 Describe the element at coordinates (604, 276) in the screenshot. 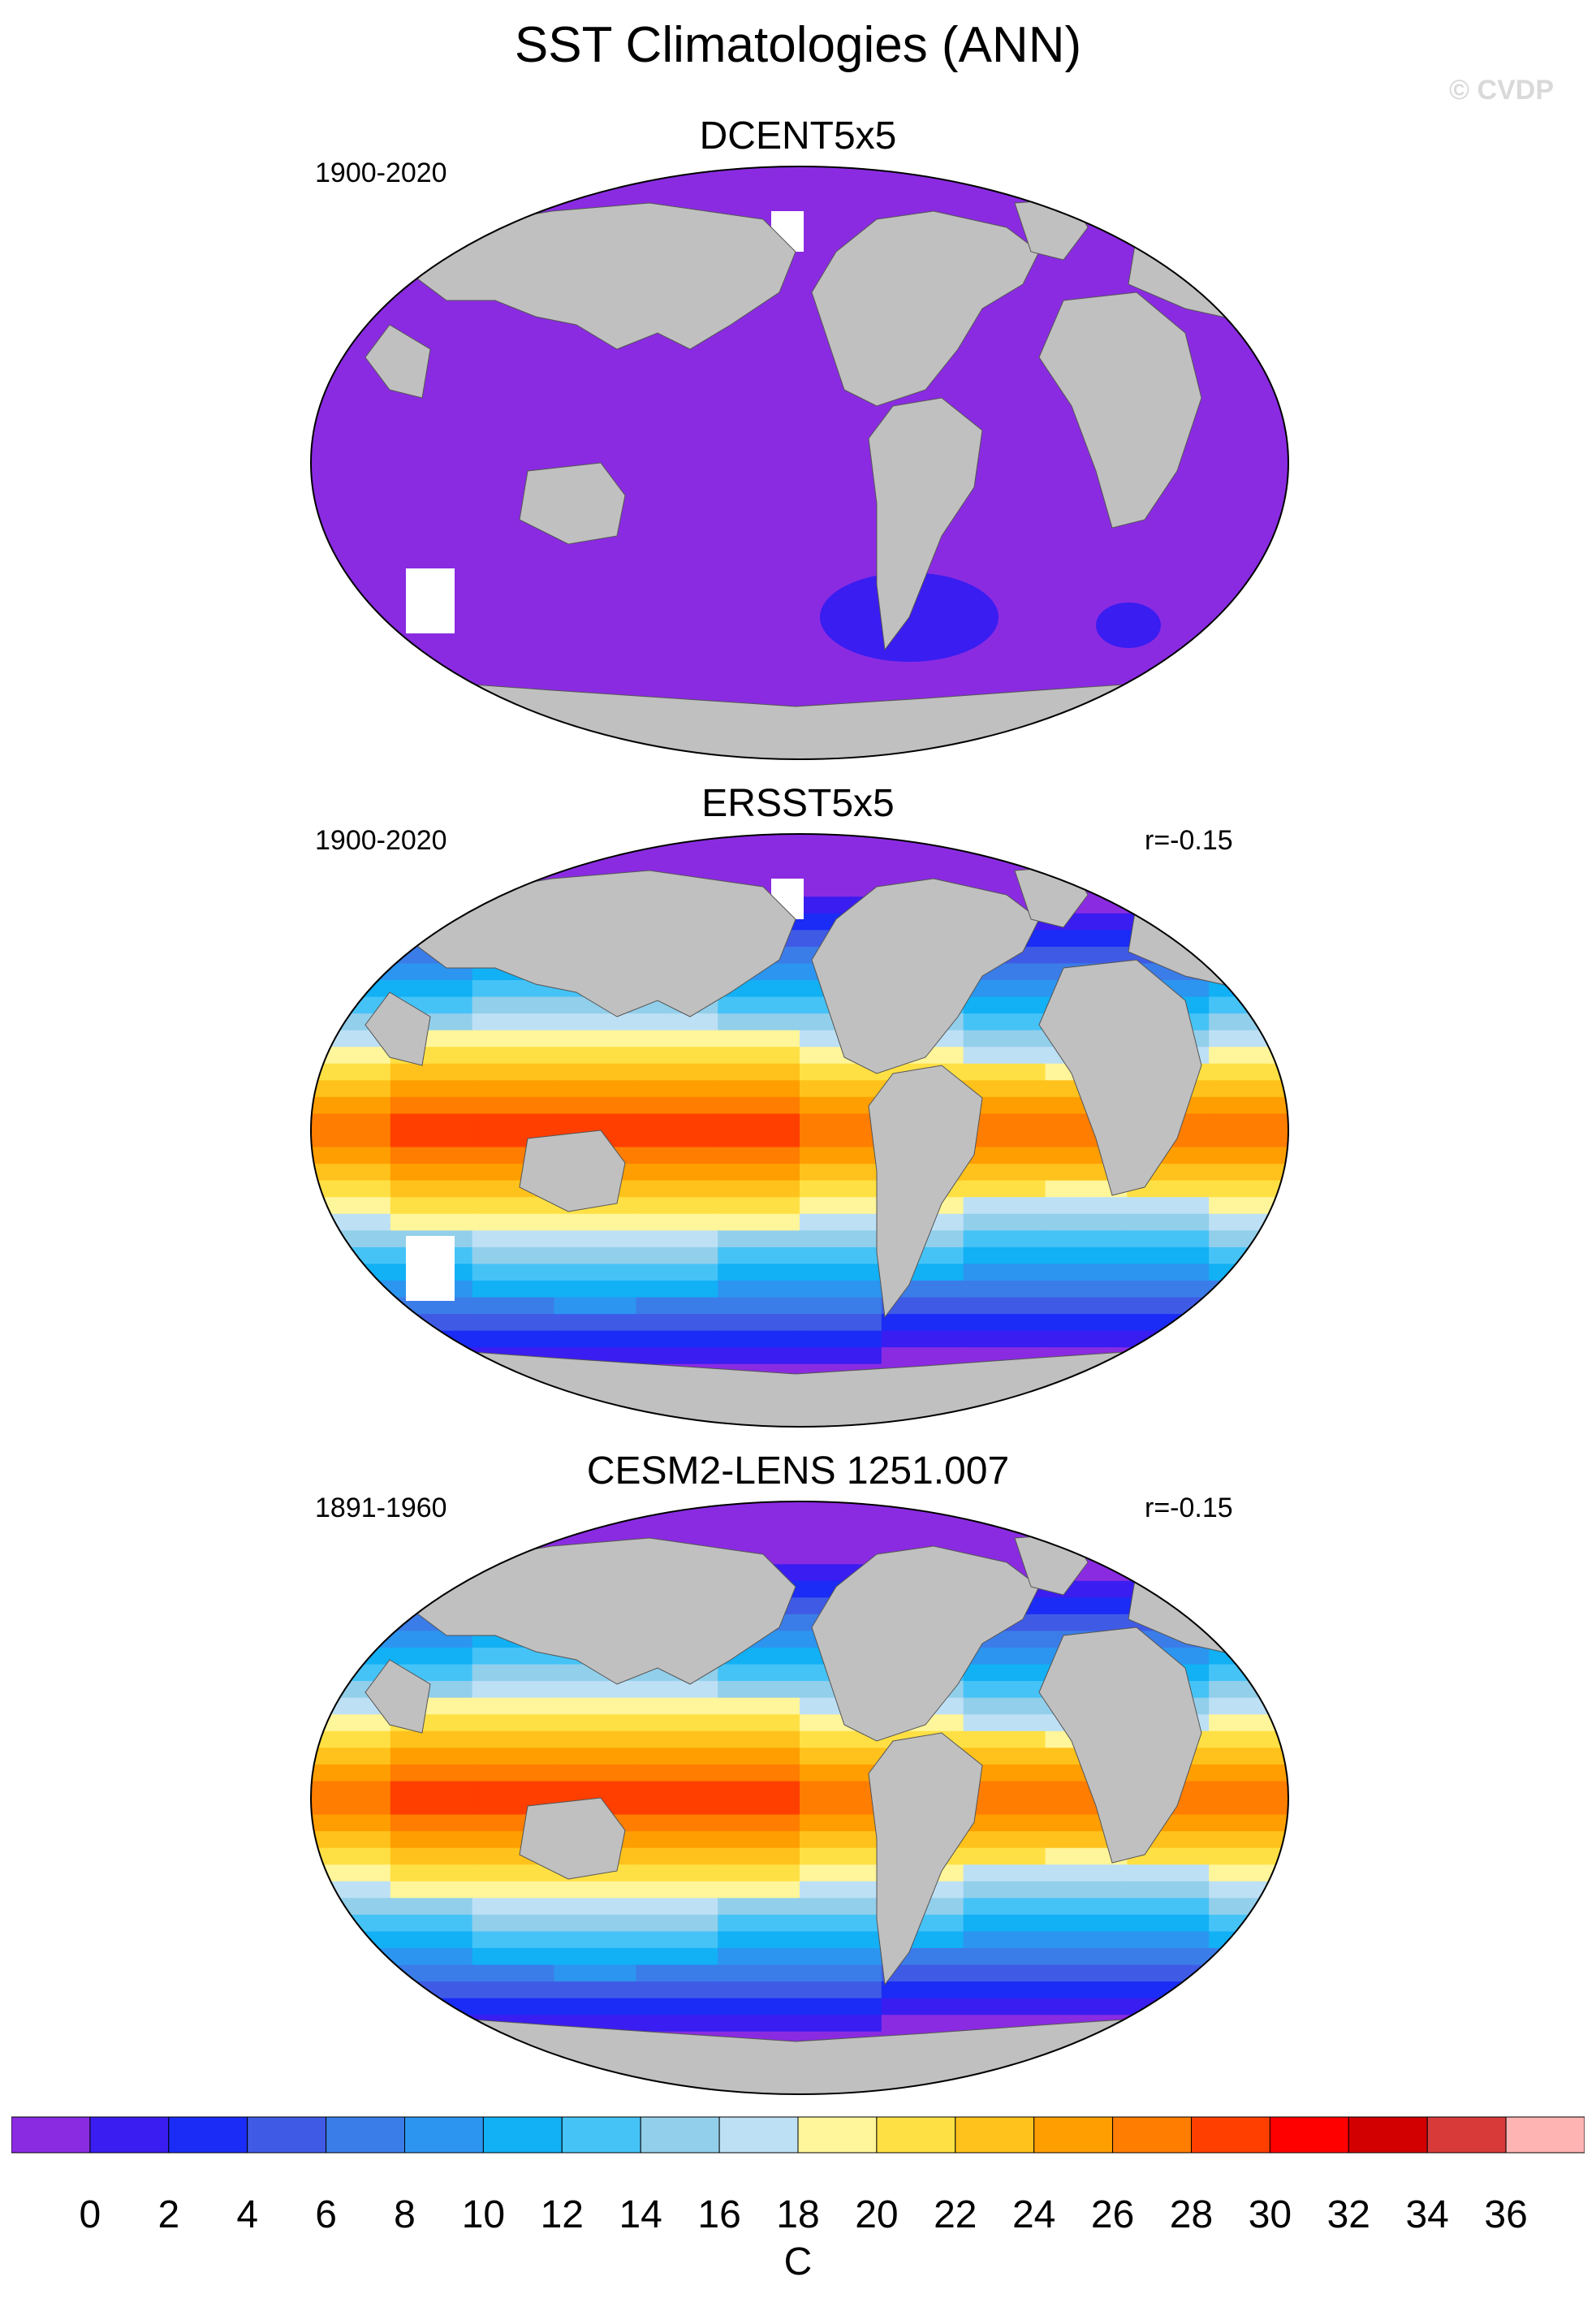

I see `land-mass` at that location.